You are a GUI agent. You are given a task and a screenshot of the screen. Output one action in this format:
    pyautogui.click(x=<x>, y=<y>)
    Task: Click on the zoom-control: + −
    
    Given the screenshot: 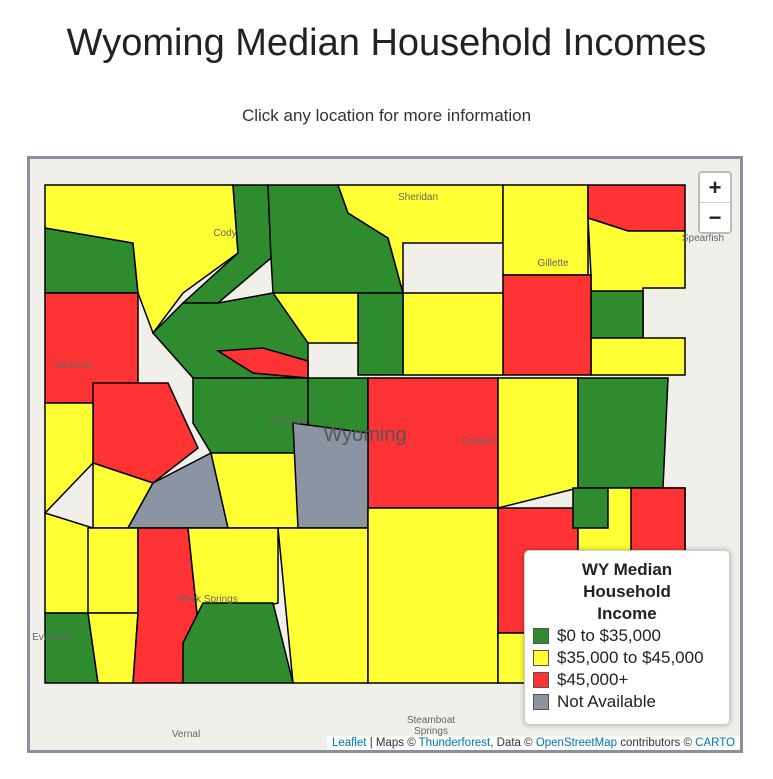 What is the action you would take?
    pyautogui.click(x=715, y=202)
    